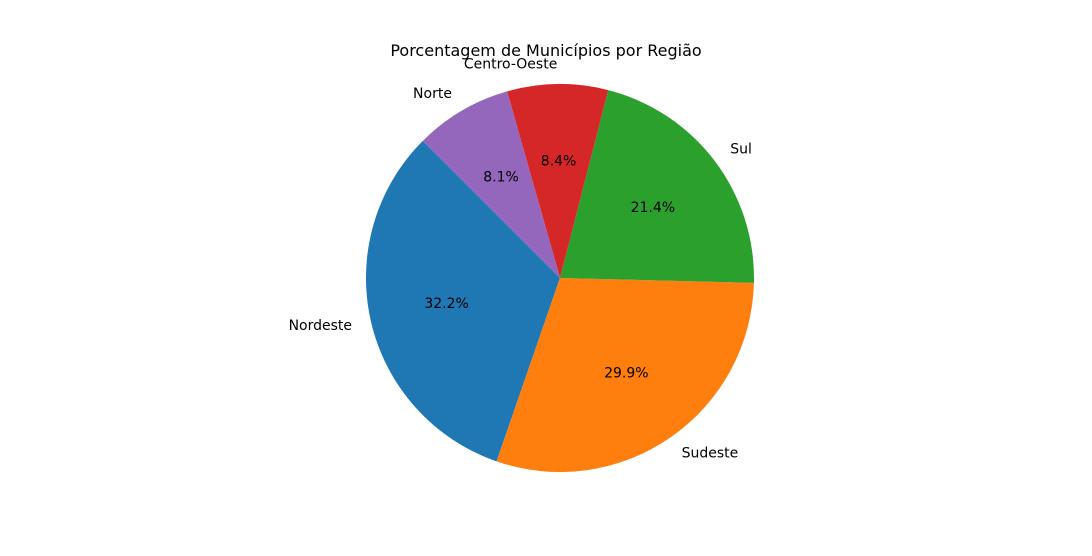  I want to click on pie-slice-sudeste, so click(625, 375).